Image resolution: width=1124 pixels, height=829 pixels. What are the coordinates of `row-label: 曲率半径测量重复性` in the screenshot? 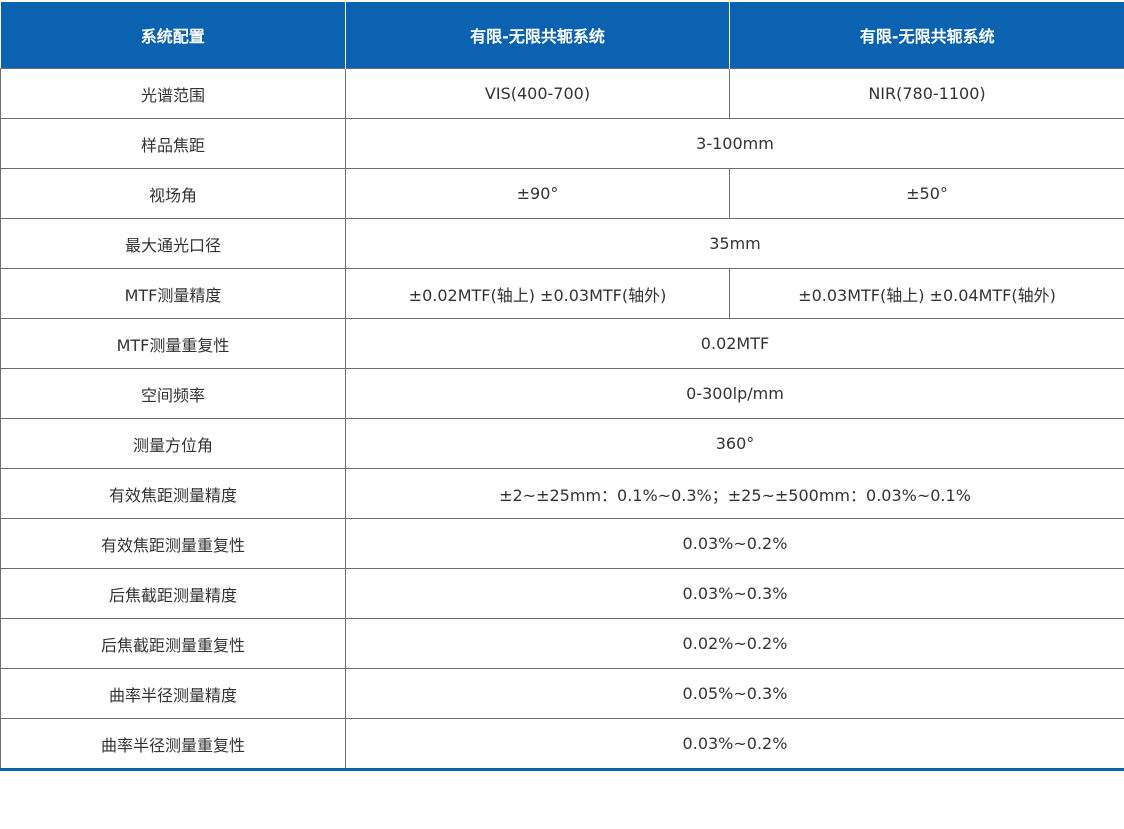 It's located at (173, 744).